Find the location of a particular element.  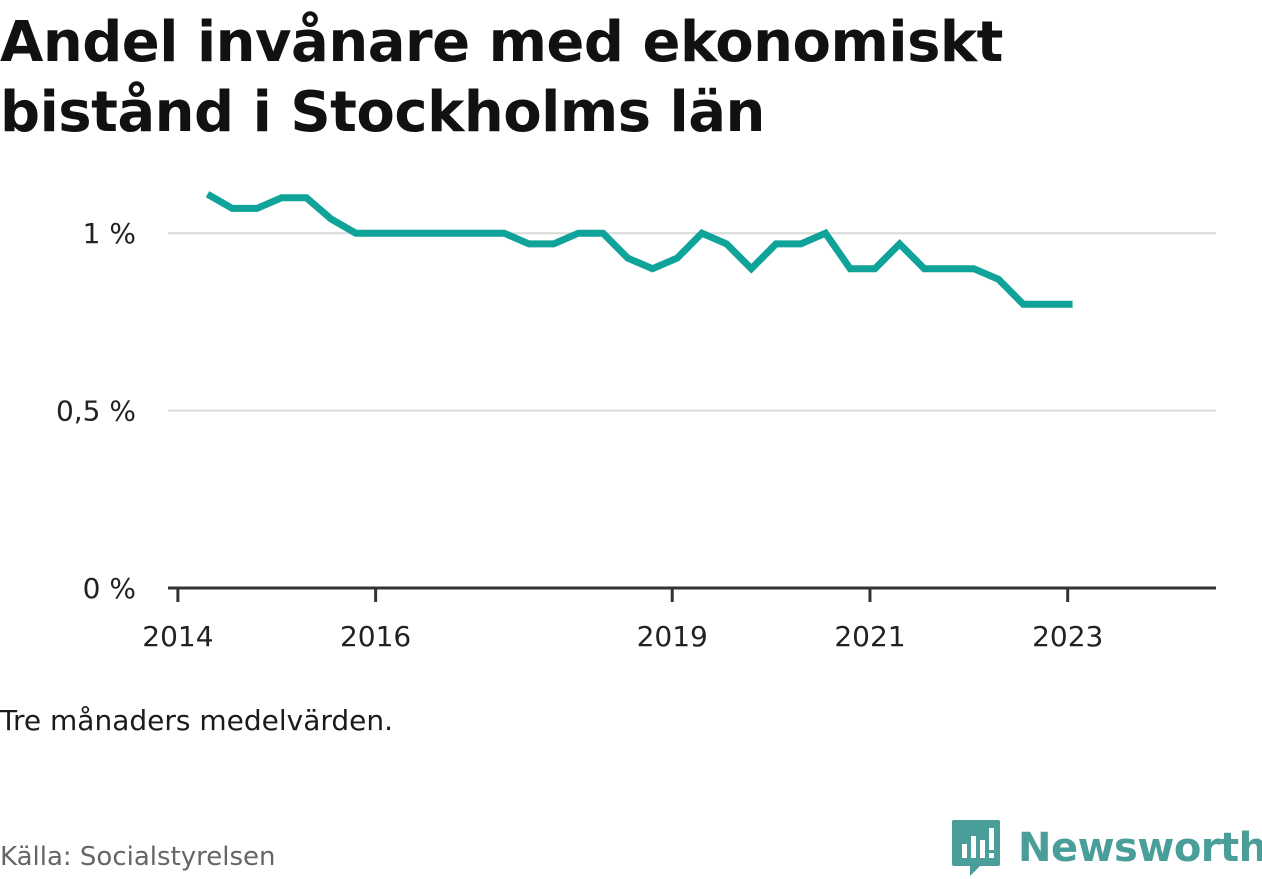

x-tick-label: 2023 is located at coordinates (1067, 636).